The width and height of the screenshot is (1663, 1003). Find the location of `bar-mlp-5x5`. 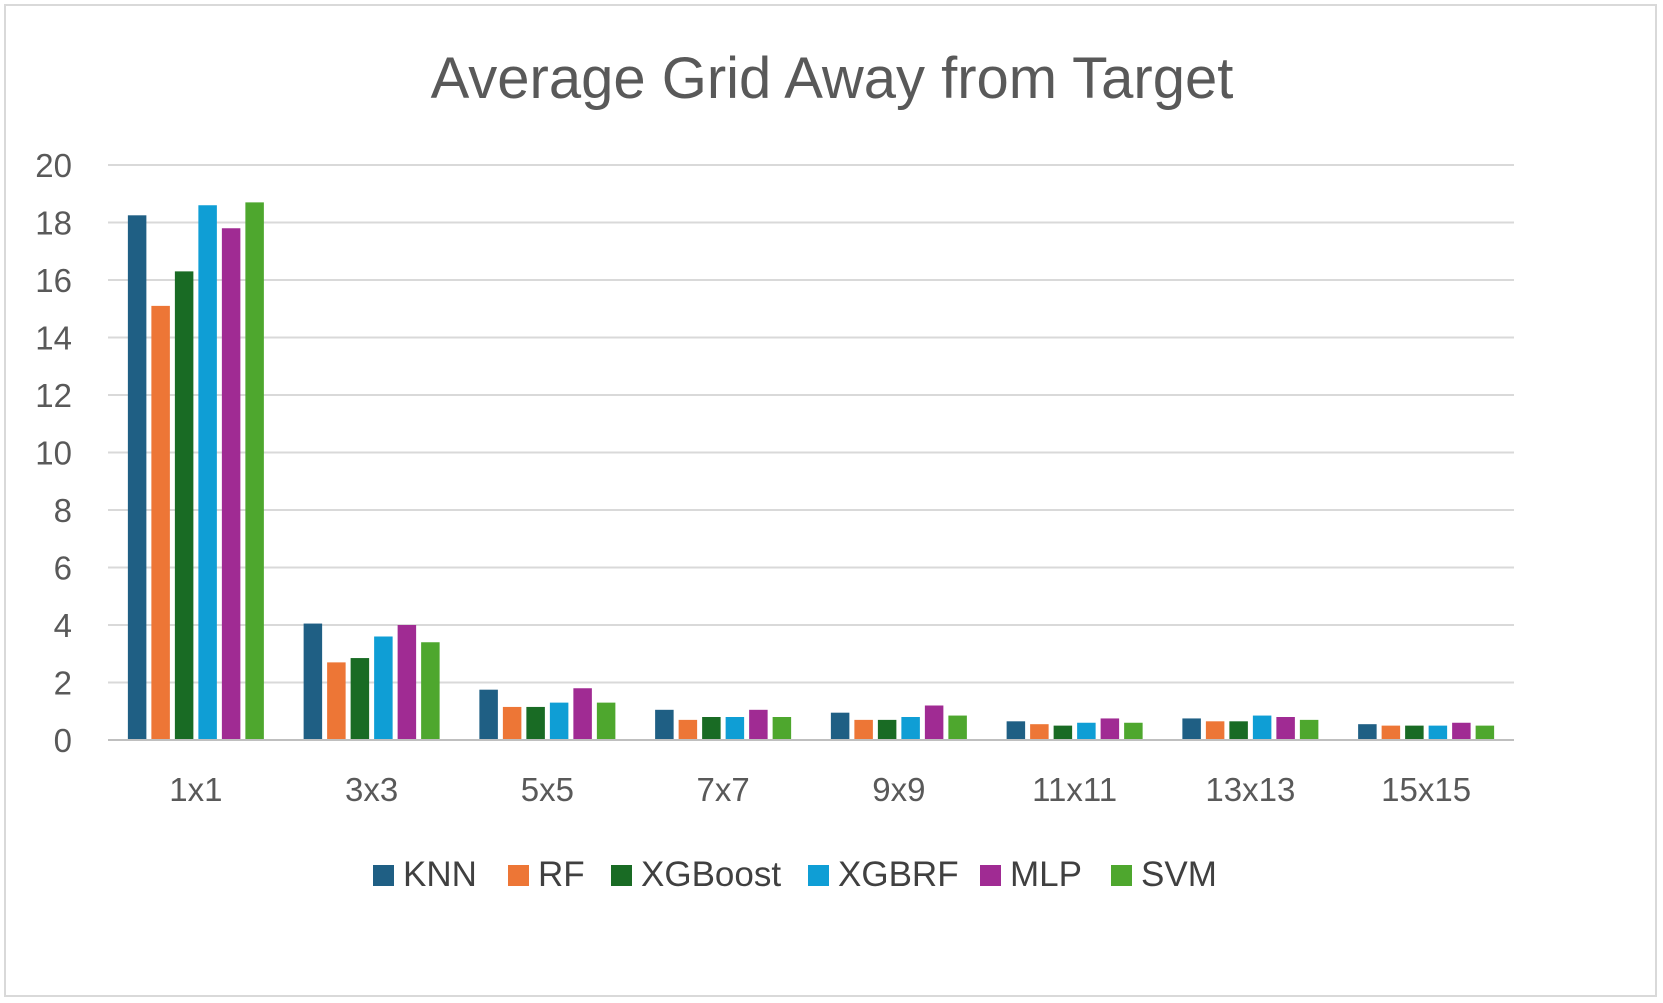

bar-mlp-5x5 is located at coordinates (582, 714).